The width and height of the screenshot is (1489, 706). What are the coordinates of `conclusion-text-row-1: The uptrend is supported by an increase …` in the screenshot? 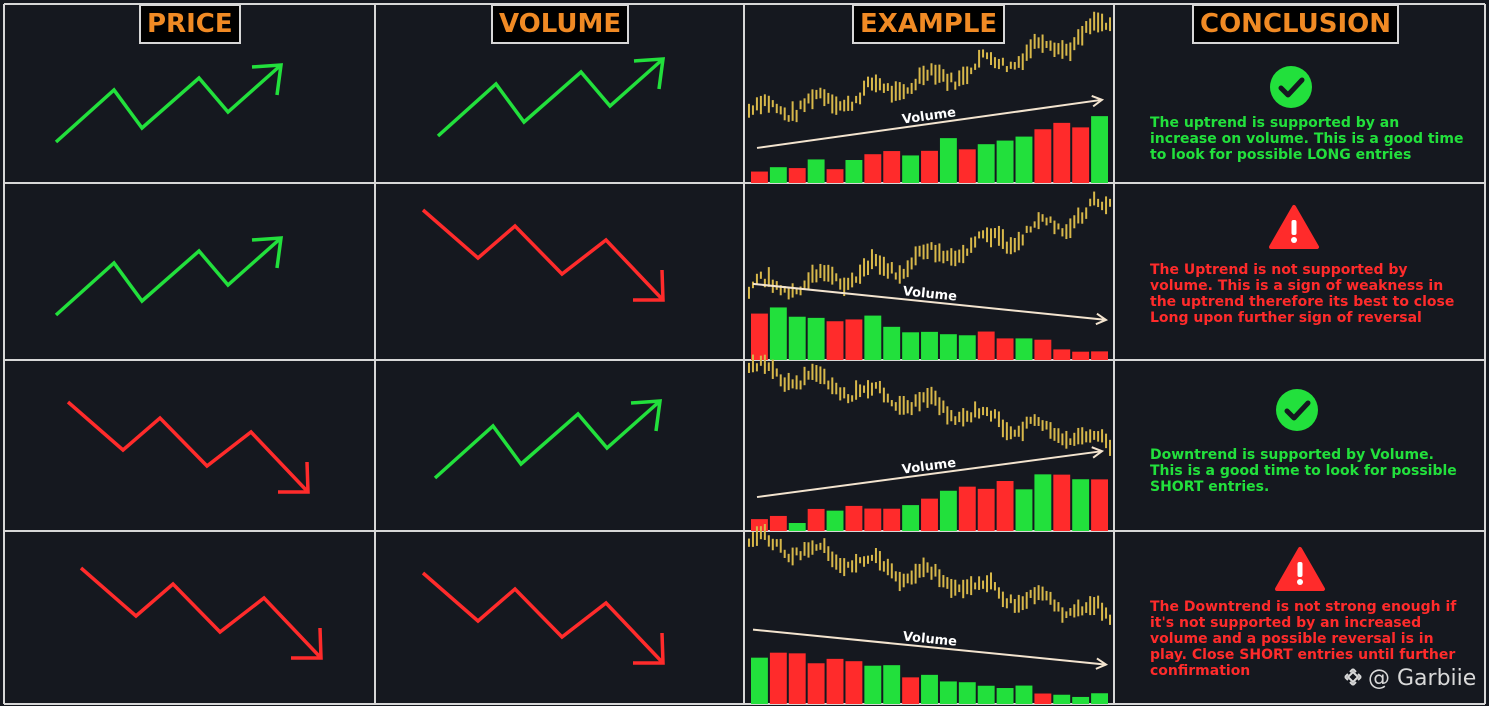 It's located at (1307, 139).